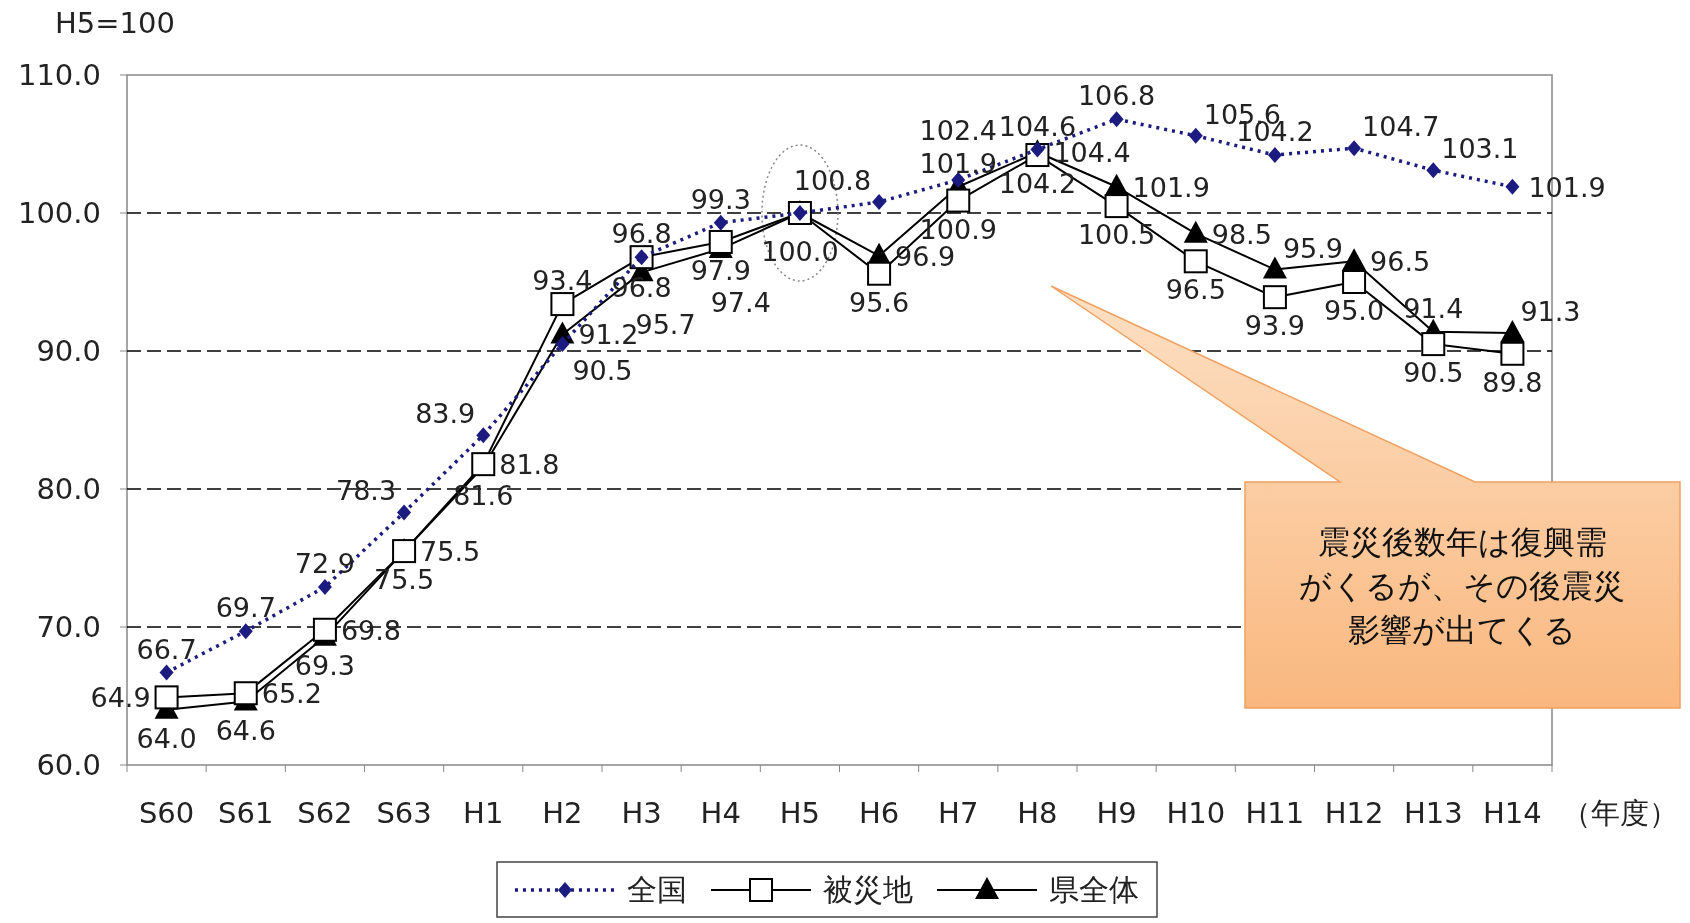 Image resolution: width=1690 pixels, height=923 pixels. What do you see at coordinates (1620, 813) in the screenshot?
I see `x-axis-title: （年度）` at bounding box center [1620, 813].